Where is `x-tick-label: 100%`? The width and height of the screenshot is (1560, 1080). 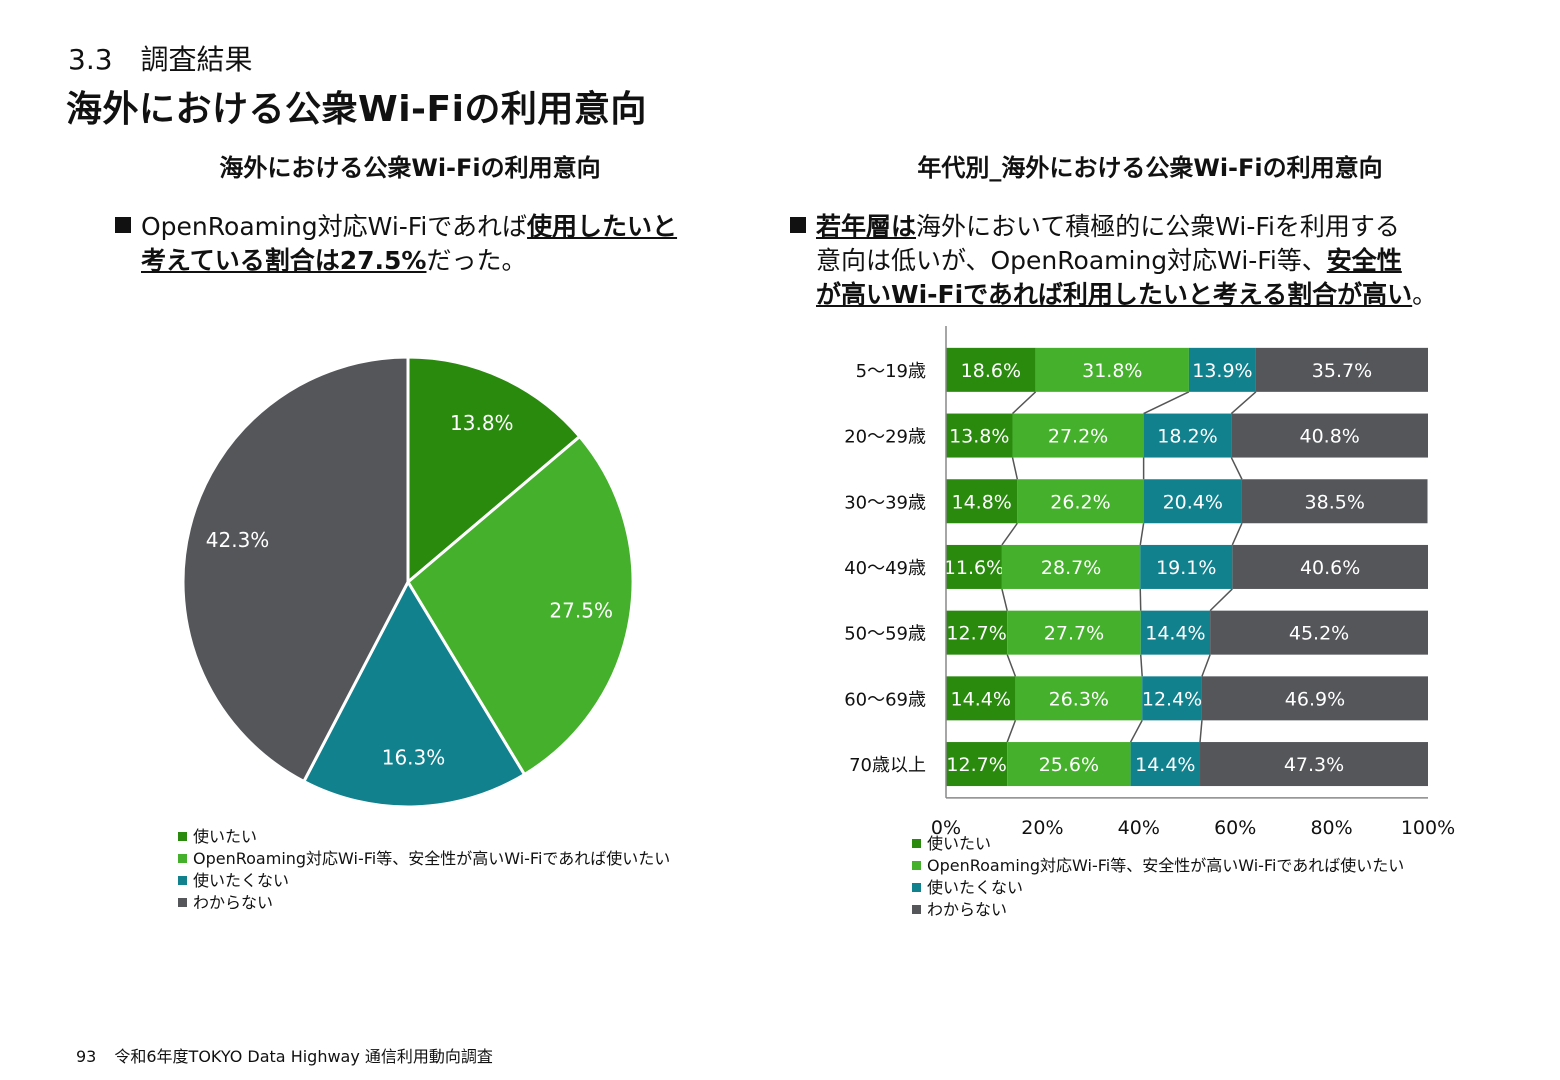
x-tick-label: 100% is located at coordinates (1428, 828).